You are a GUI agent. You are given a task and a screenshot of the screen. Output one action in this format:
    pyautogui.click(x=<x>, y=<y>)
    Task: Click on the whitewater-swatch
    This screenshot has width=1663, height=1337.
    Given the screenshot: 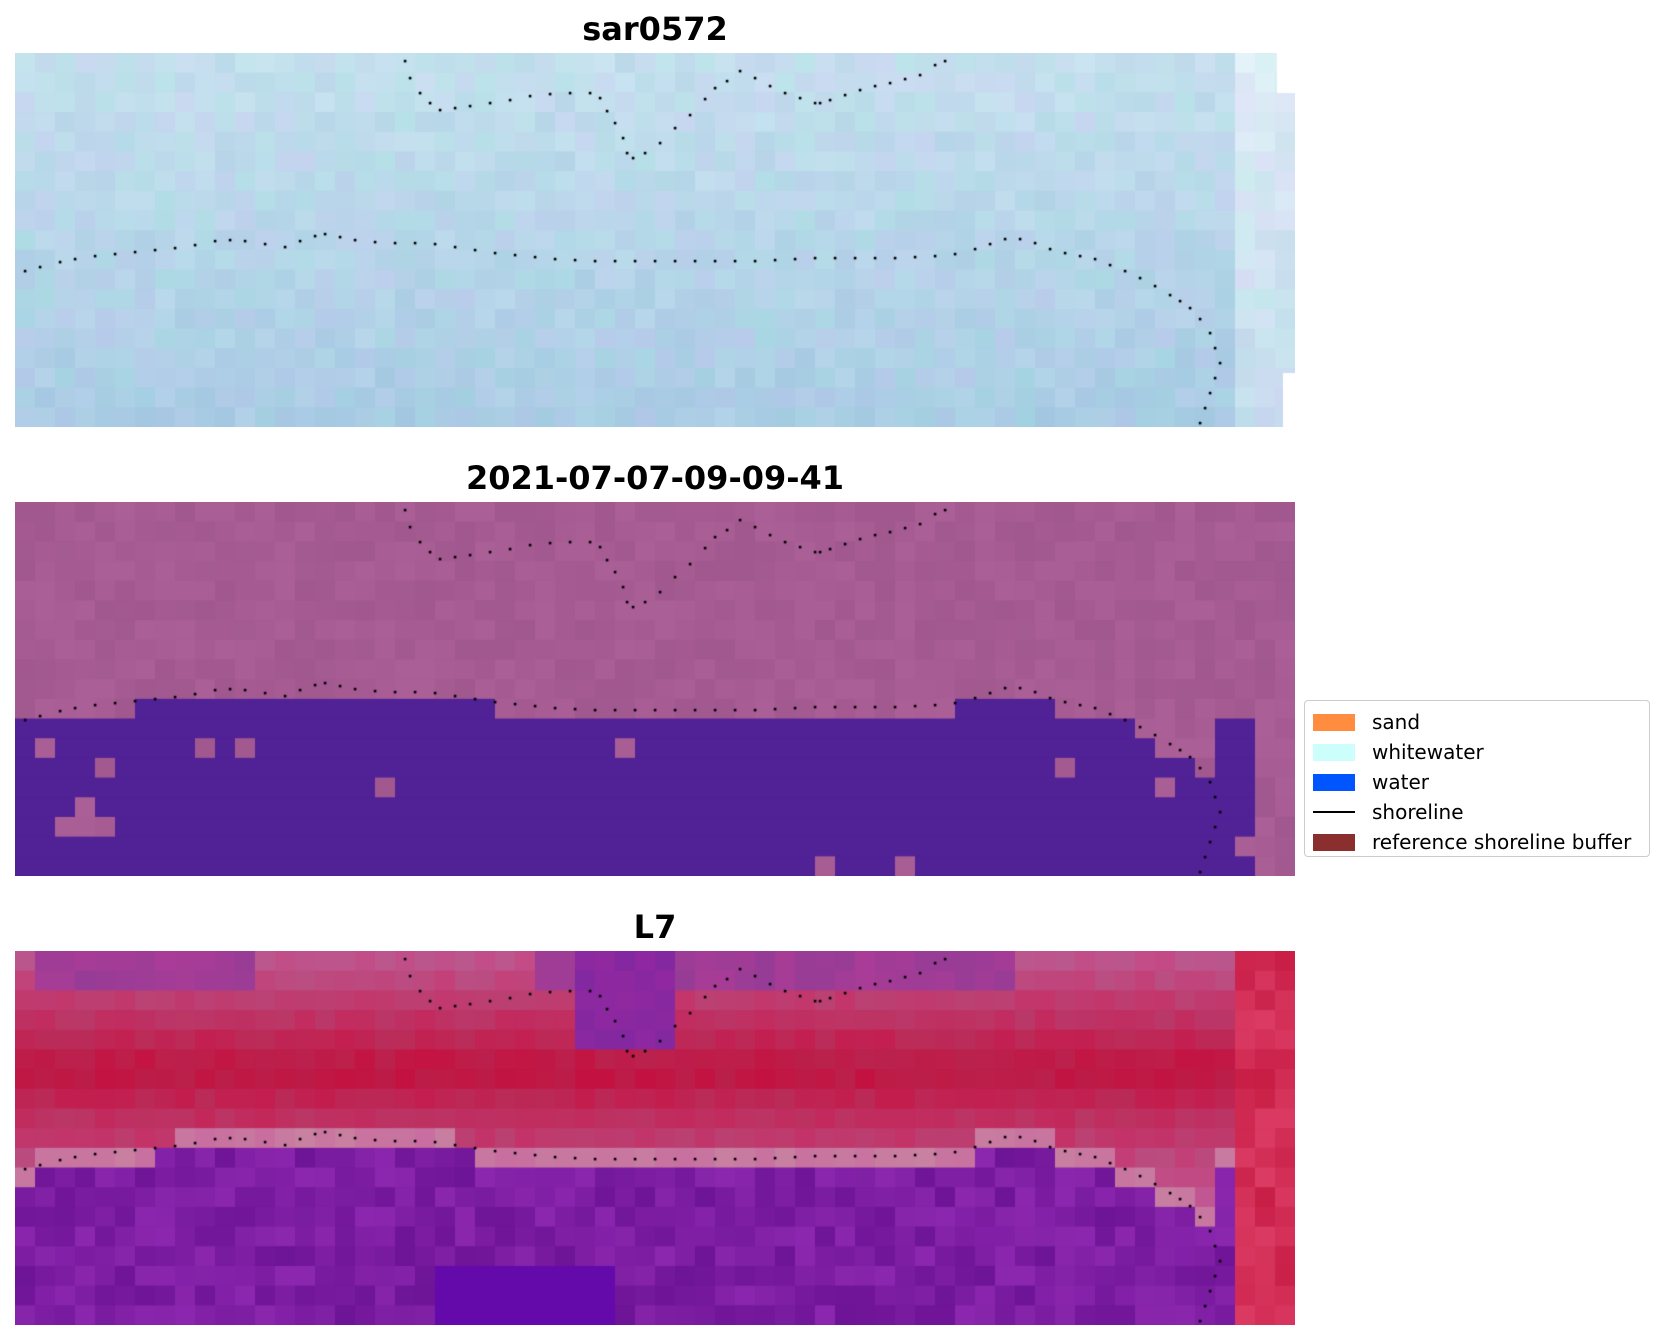 What is the action you would take?
    pyautogui.click(x=1334, y=752)
    